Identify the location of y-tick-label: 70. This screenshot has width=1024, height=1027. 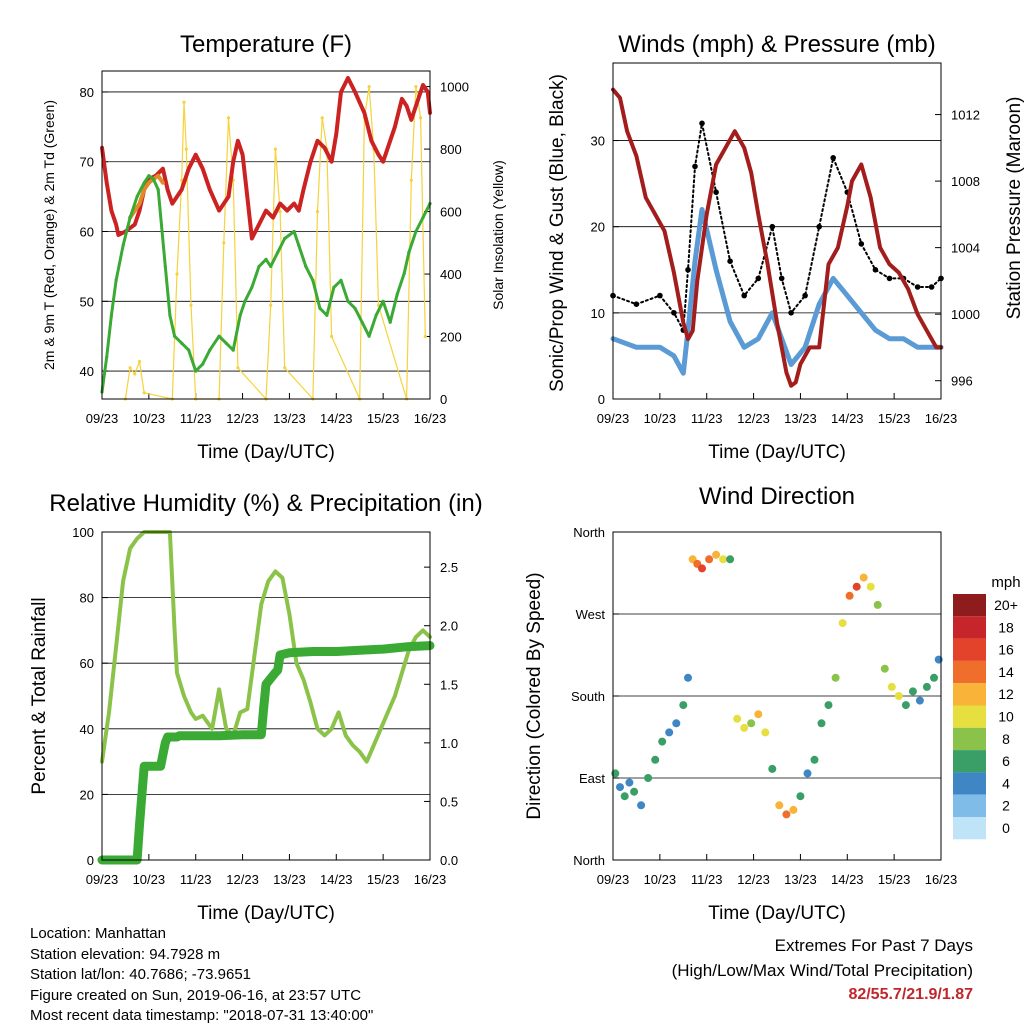
(87, 162).